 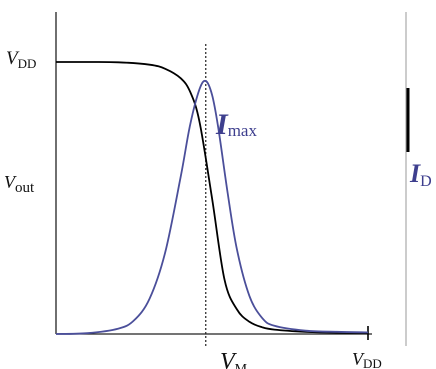 What do you see at coordinates (367, 359) in the screenshot?
I see `vdd-x-label: VDD` at bounding box center [367, 359].